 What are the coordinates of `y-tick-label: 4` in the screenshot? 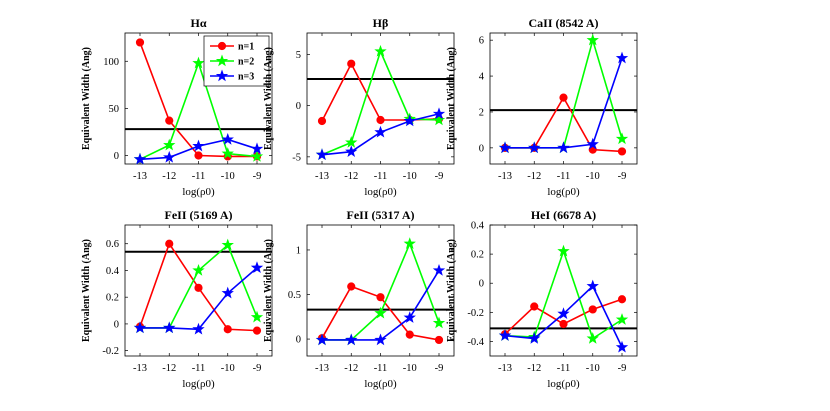 It's located at (482, 77).